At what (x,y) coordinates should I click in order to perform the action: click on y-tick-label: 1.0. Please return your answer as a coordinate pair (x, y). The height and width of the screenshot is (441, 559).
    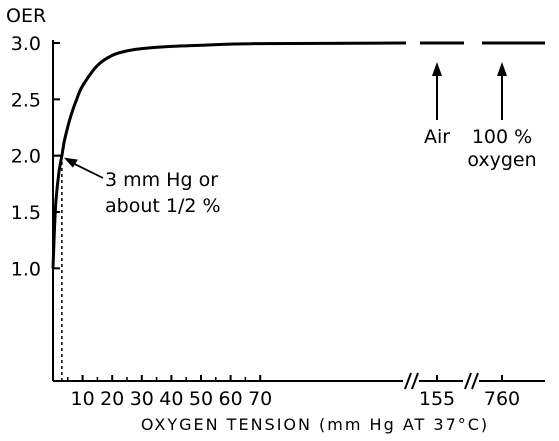
    Looking at the image, I should click on (26, 269).